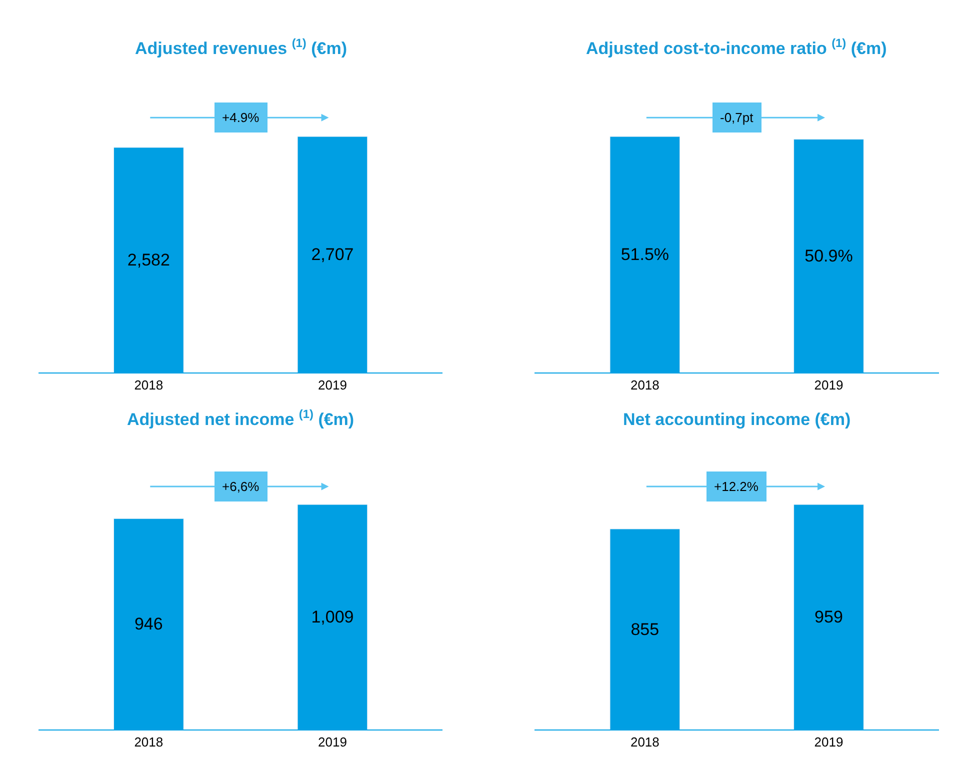  Describe the element at coordinates (240, 418) in the screenshot. I see `chart-title: Adjusted net income $^{(1)}$ (€m)` at that location.